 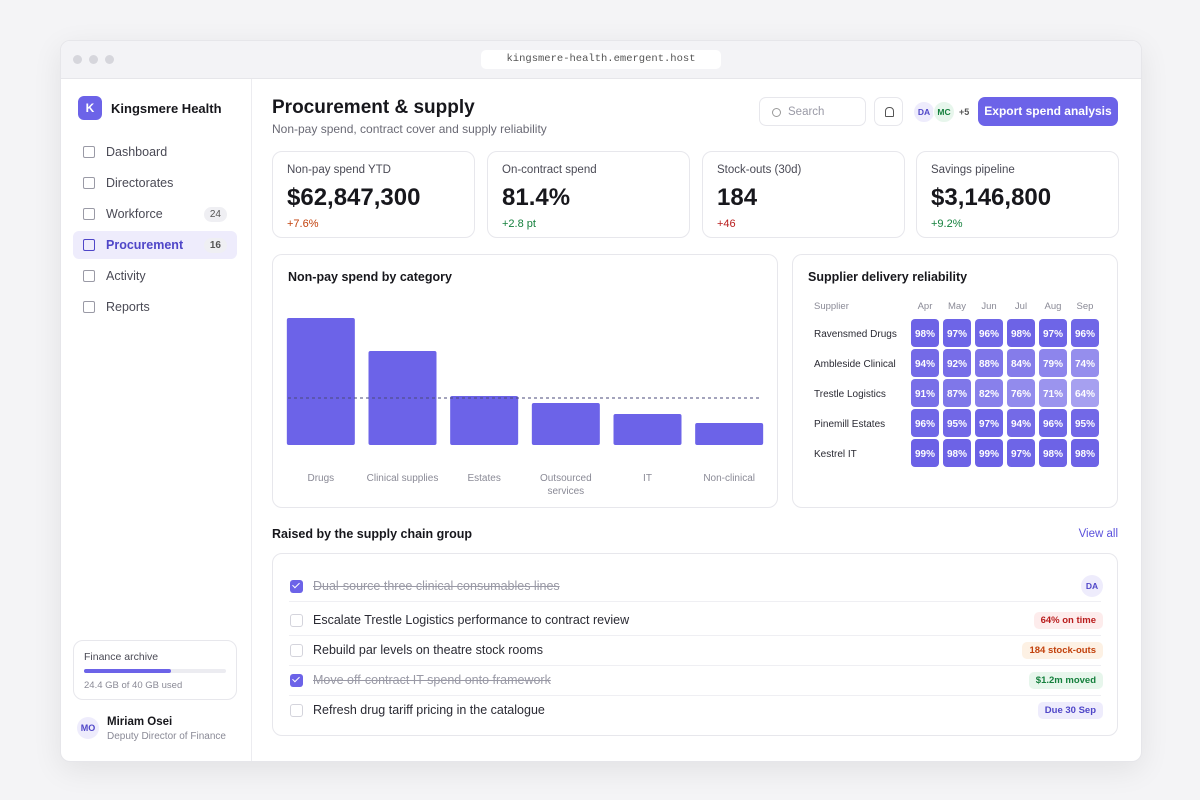 I want to click on cell-label: 92%, so click(x=957, y=364).